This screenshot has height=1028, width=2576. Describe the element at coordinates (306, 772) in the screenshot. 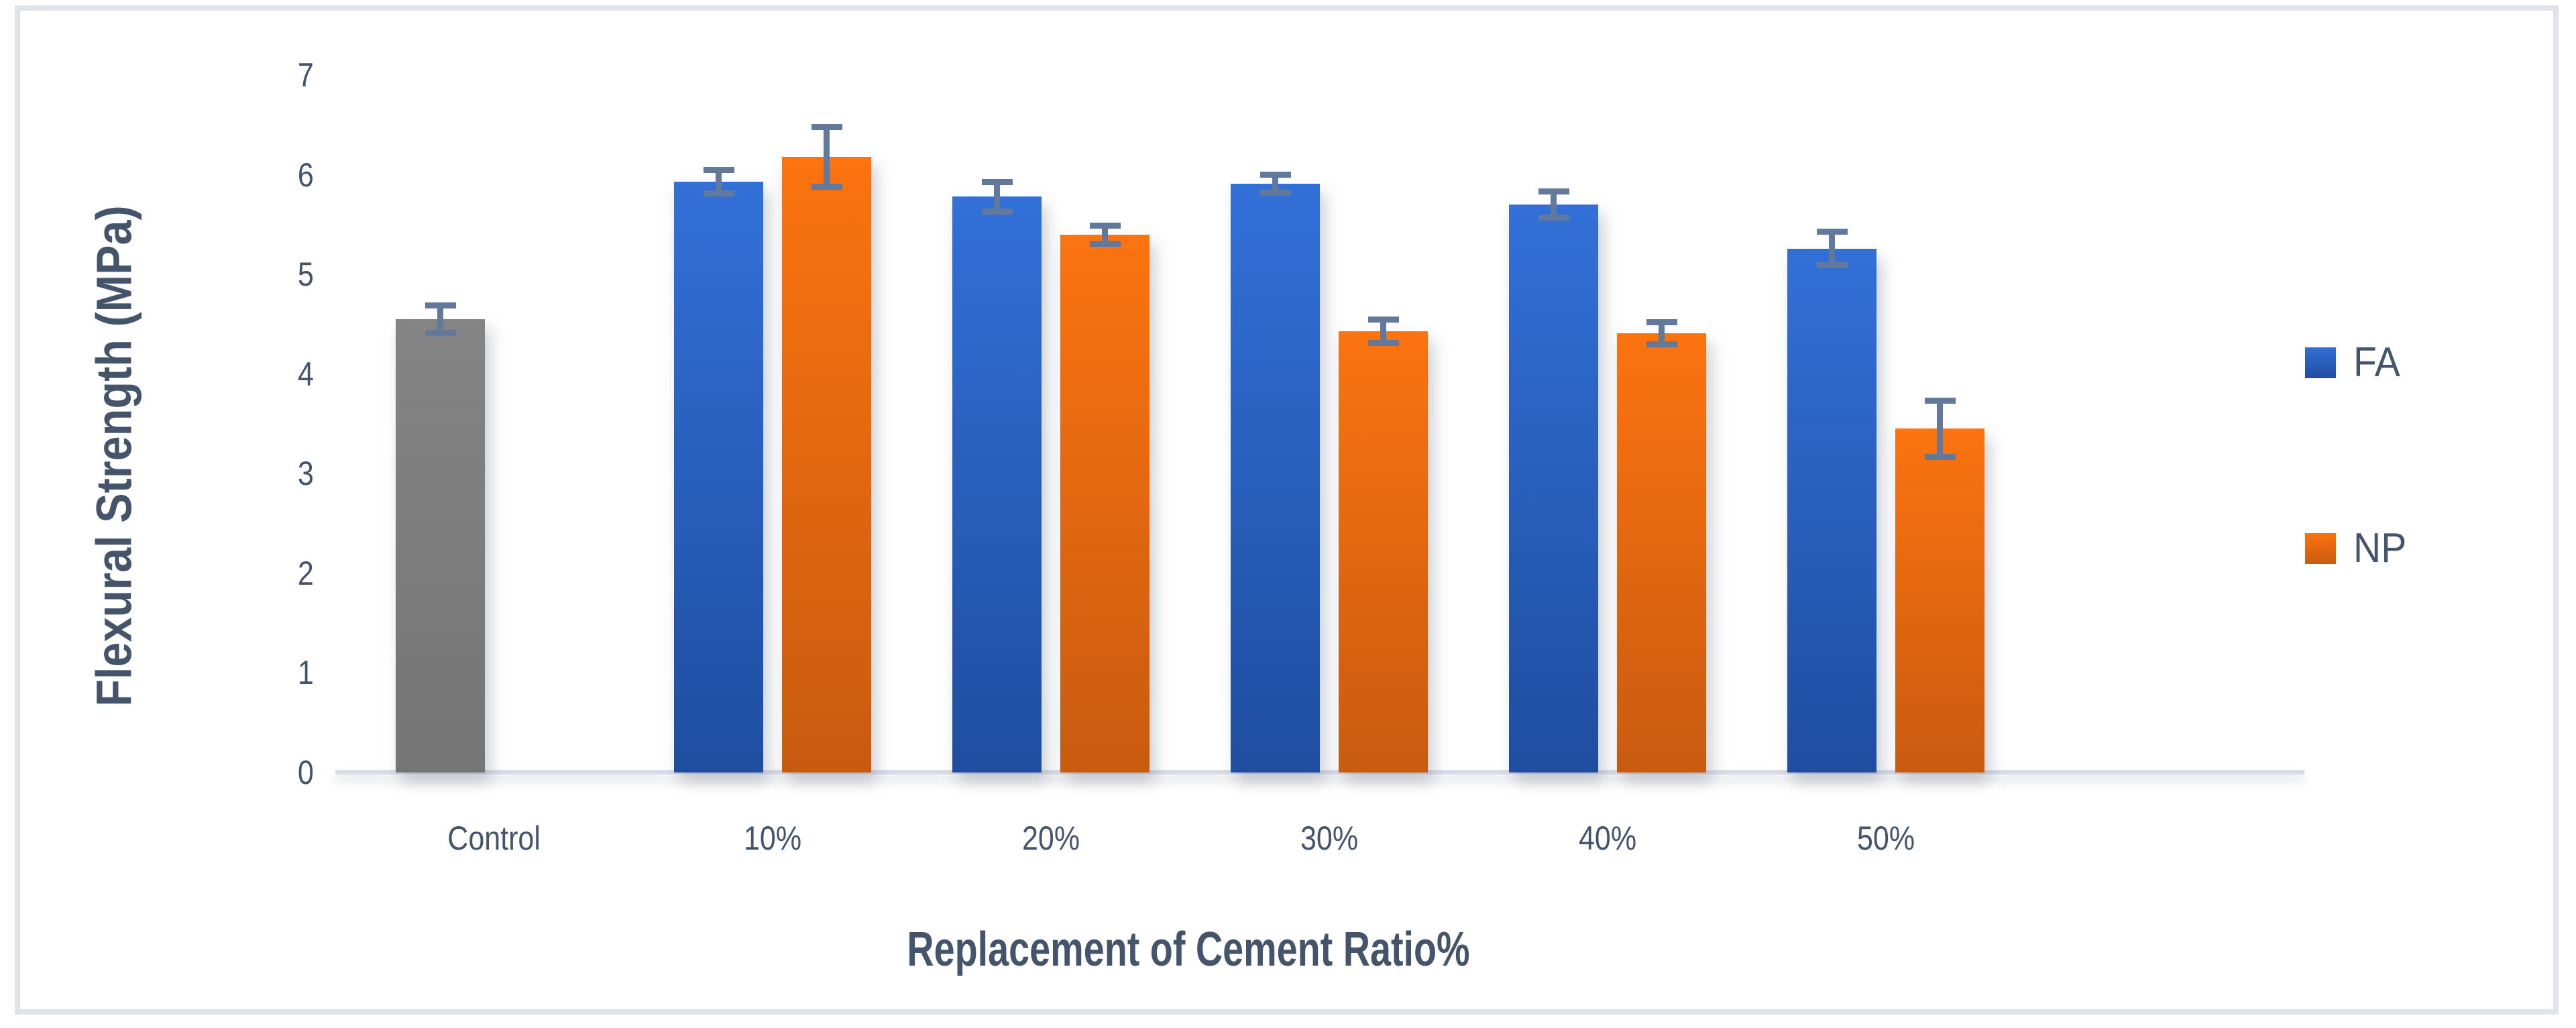

I see `y-tick-label-0: 0` at that location.